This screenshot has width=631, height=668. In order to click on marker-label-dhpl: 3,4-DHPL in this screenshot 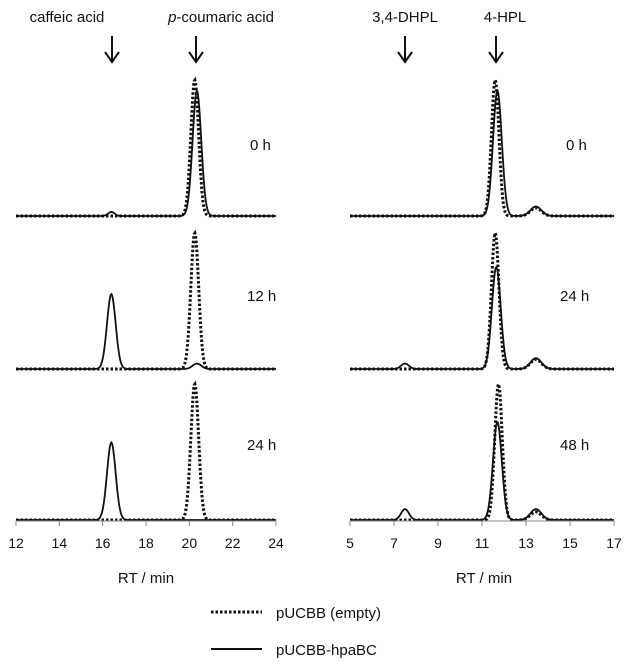, I will do `click(405, 17)`.